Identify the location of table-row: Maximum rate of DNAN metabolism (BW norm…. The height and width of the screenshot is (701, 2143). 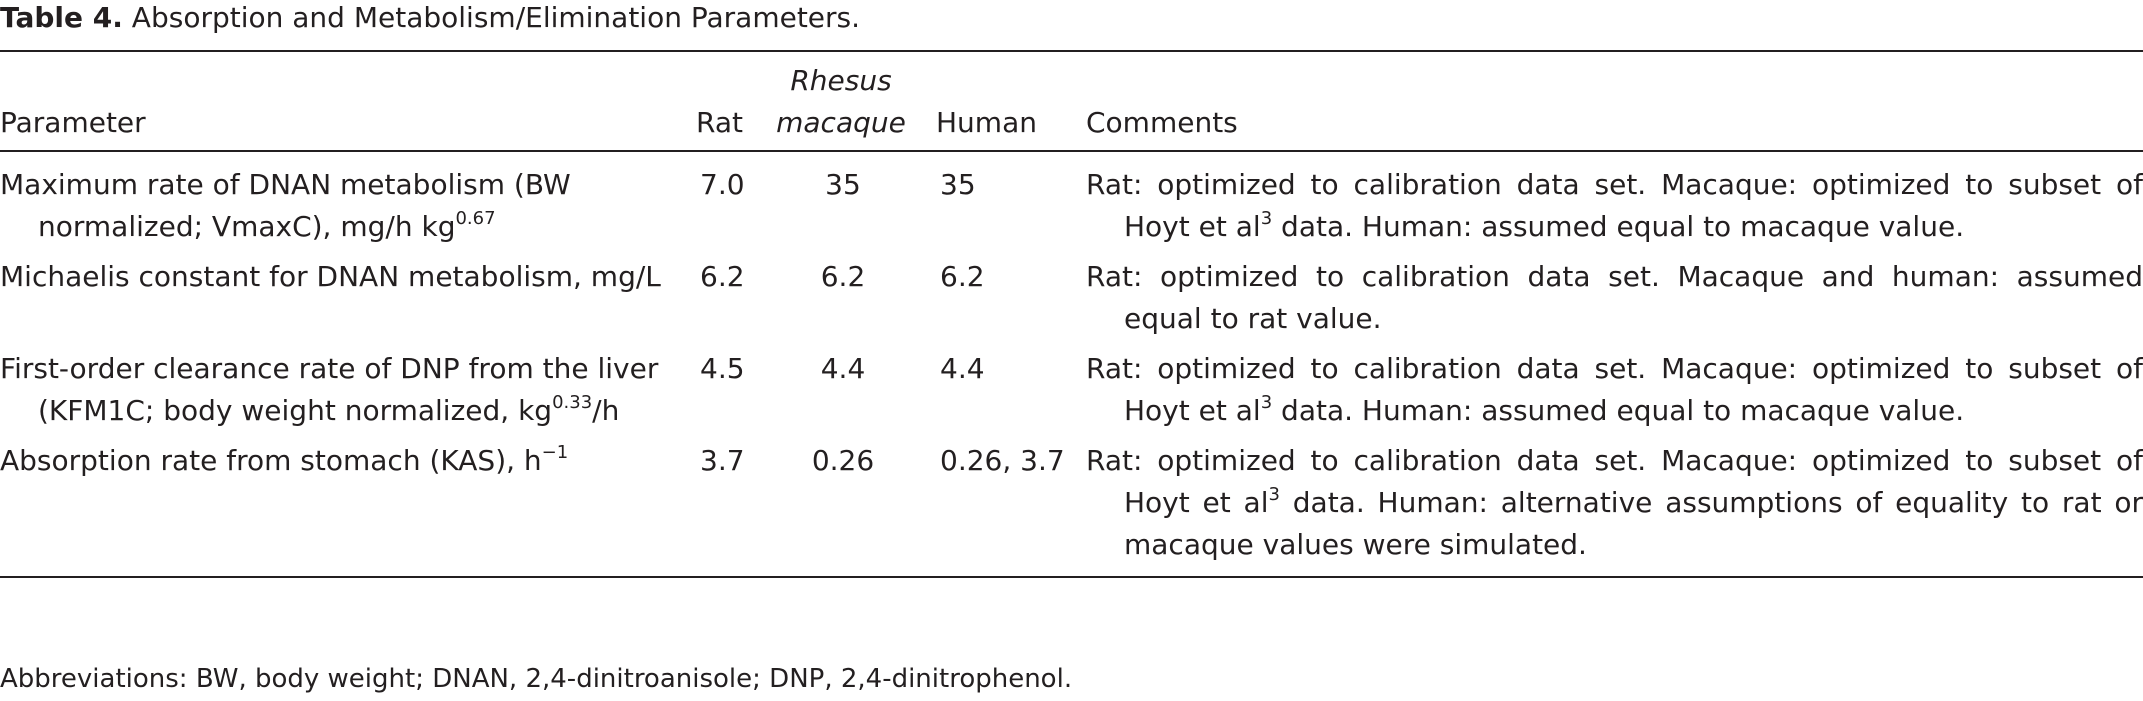
(1071, 201).